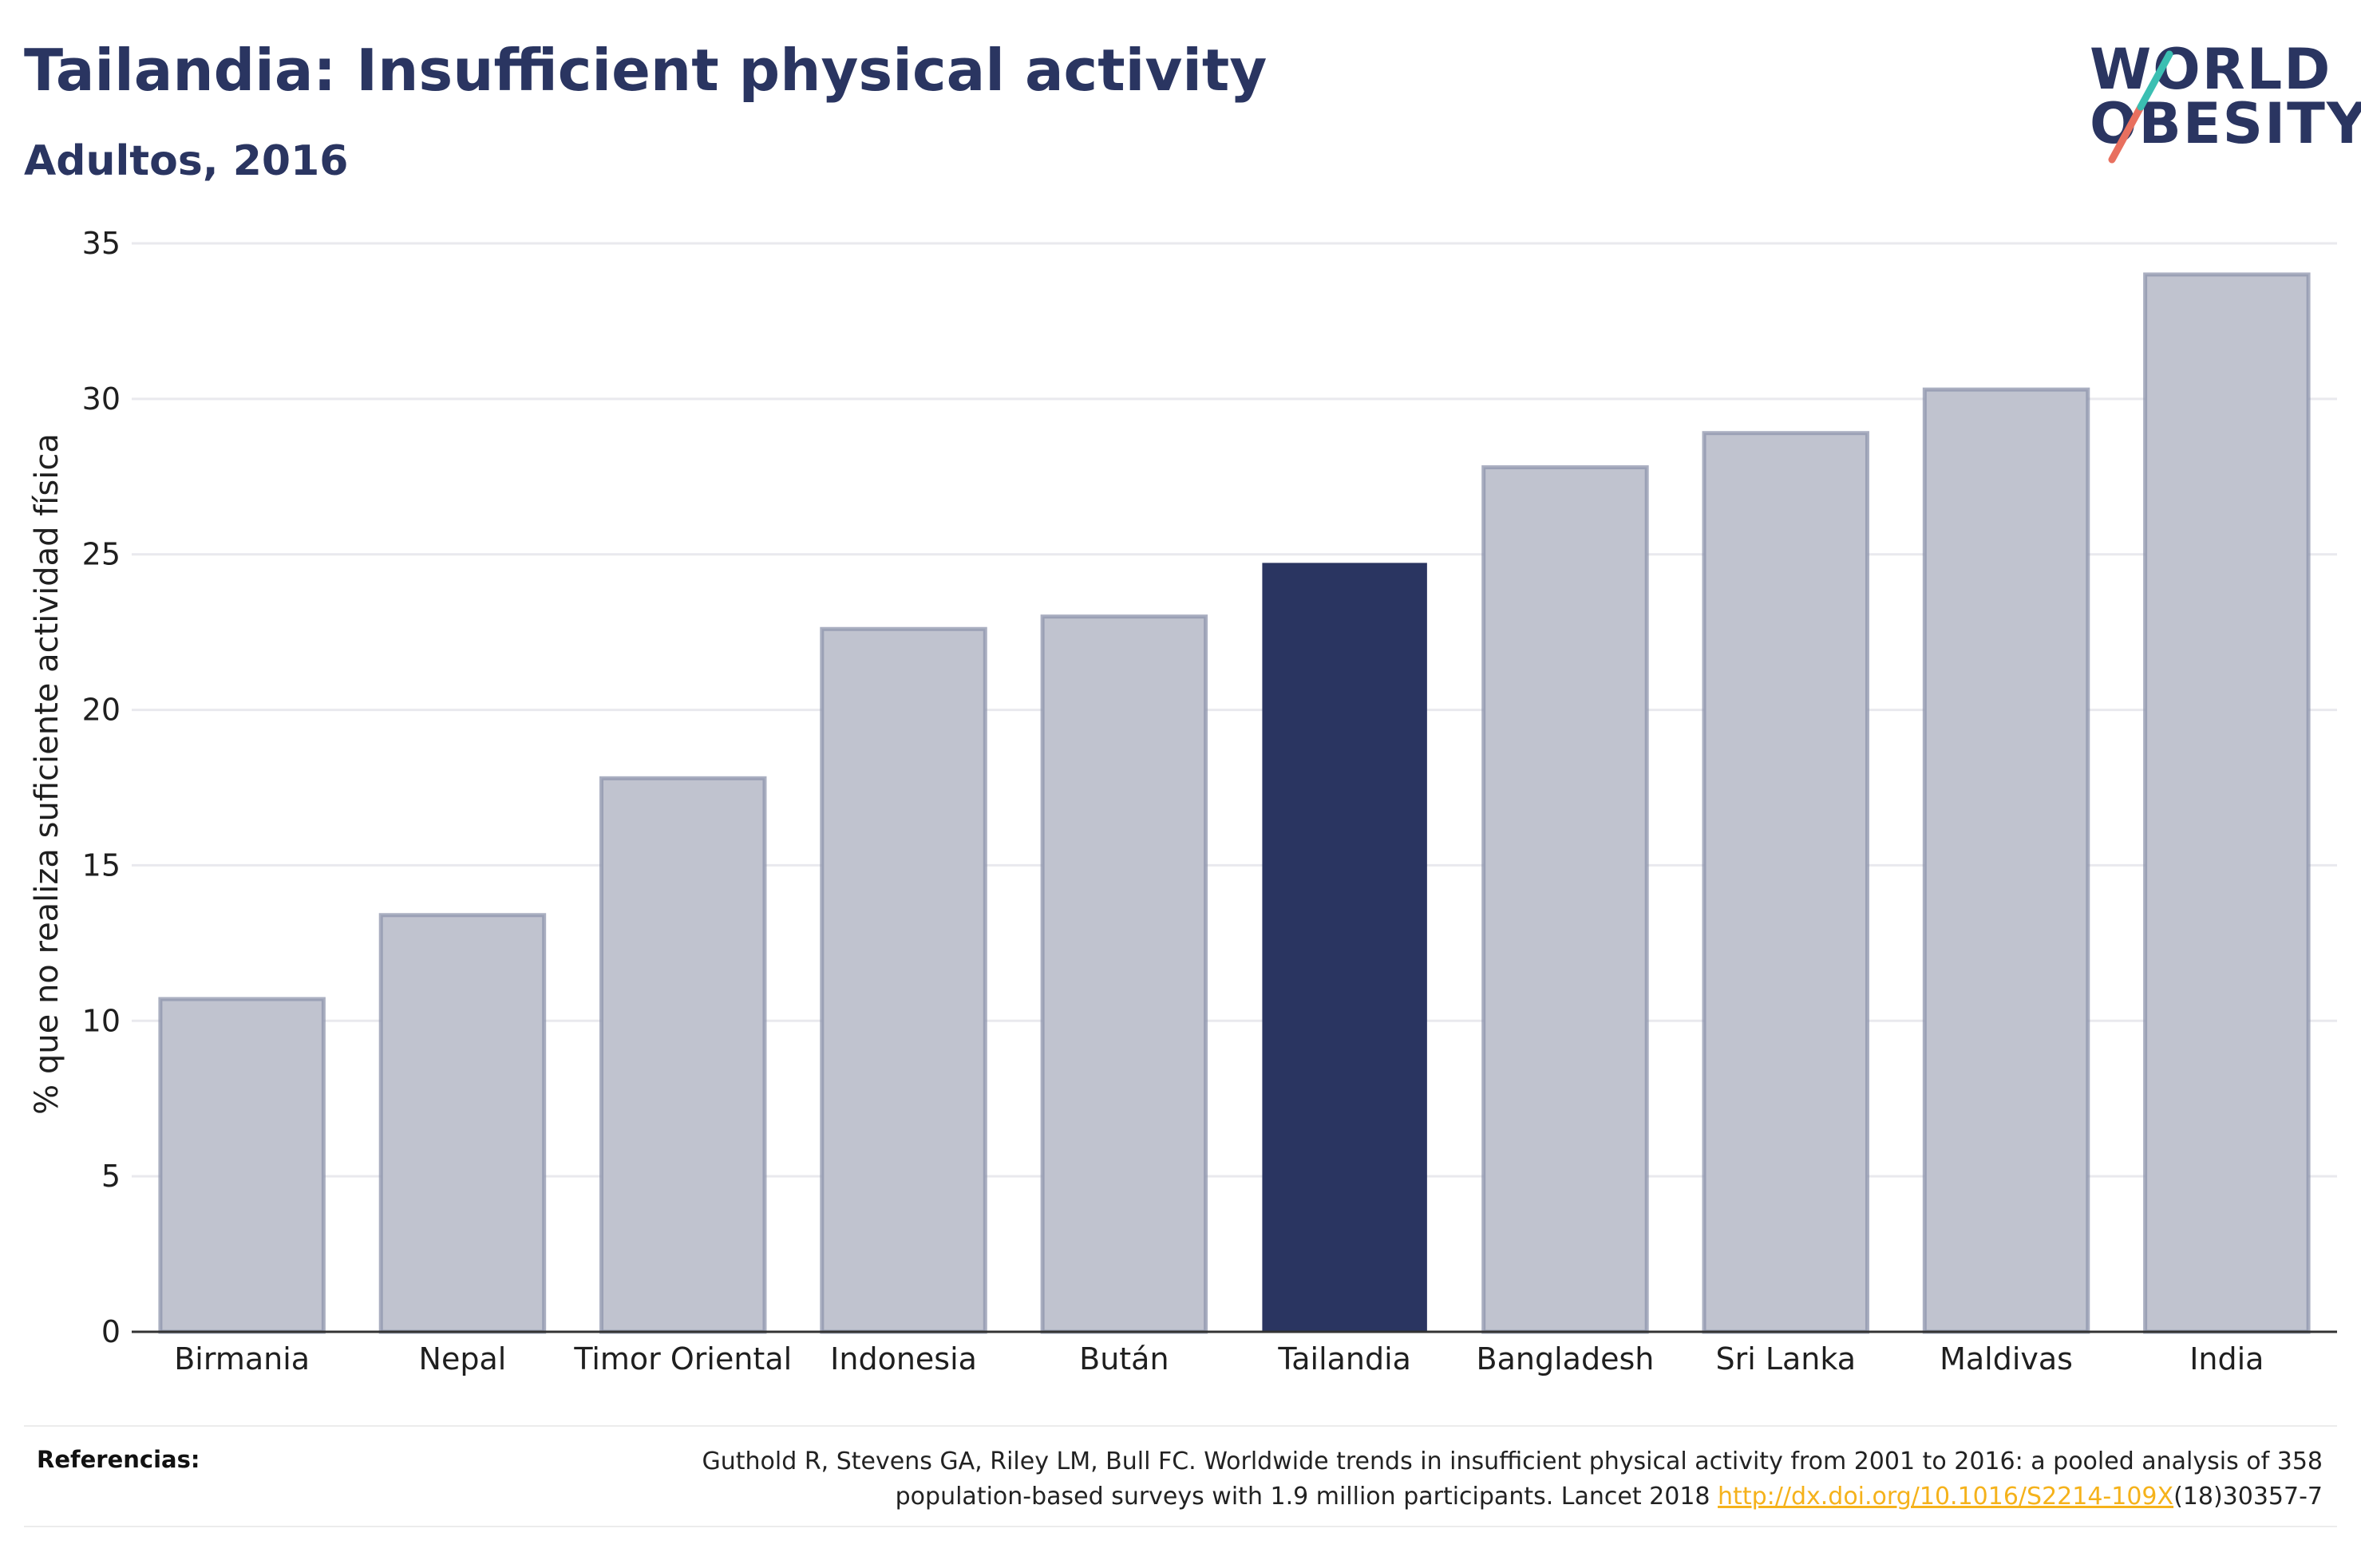 Image resolution: width=2361 pixels, height=1568 pixels. What do you see at coordinates (903, 1358) in the screenshot?
I see `x-tick-label: Indonesia` at bounding box center [903, 1358].